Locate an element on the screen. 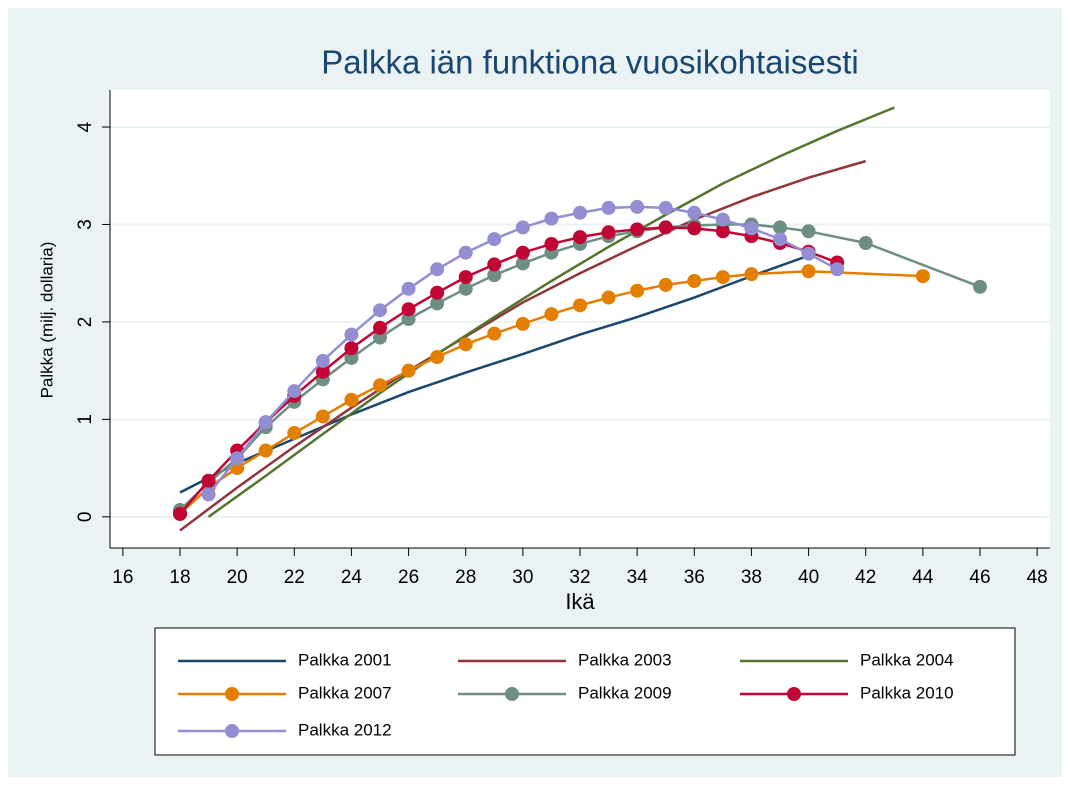 Image resolution: width=1070 pixels, height=785 pixels. chart-title: Palkka iän funktiona vuosikohtaisesti is located at coordinates (589, 62).